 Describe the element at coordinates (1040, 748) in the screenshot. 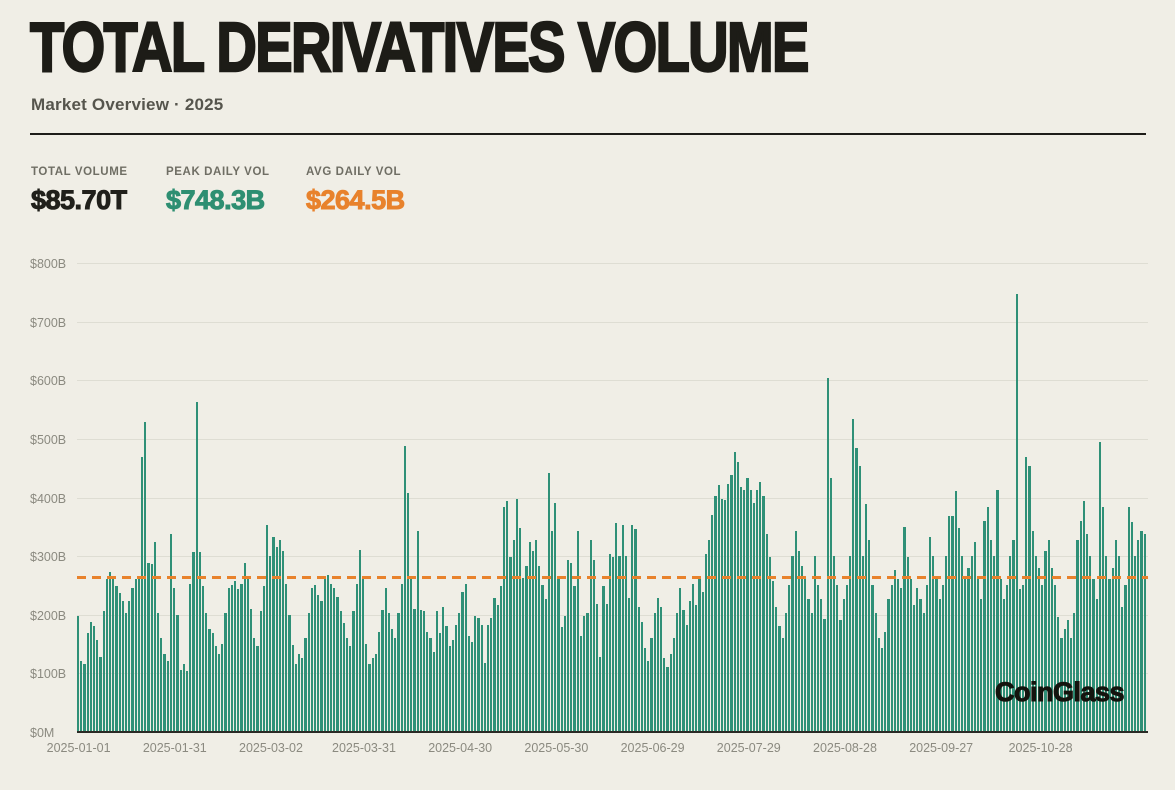

I see `x-axis-label: 2025-10-28` at that location.